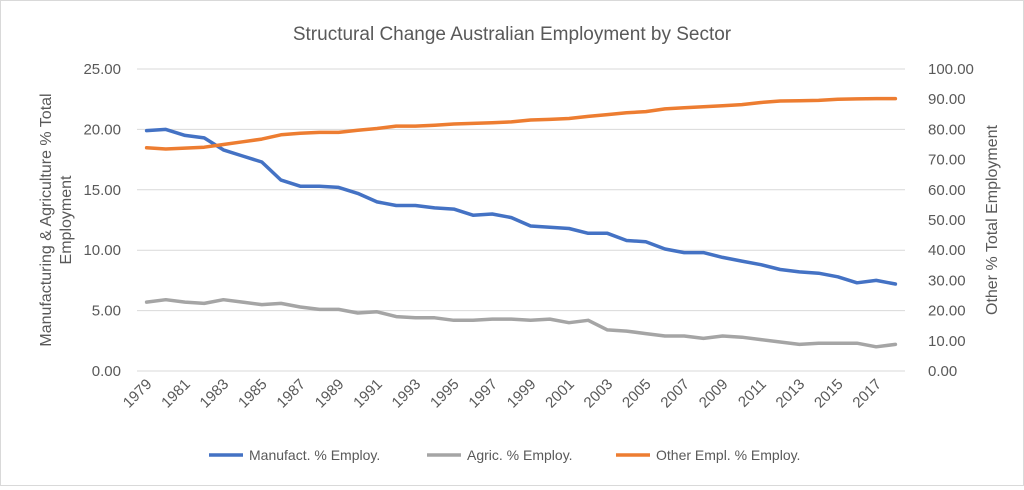 This screenshot has width=1024, height=490. What do you see at coordinates (330, 394) in the screenshot?
I see `x-tick-label: 1989` at bounding box center [330, 394].